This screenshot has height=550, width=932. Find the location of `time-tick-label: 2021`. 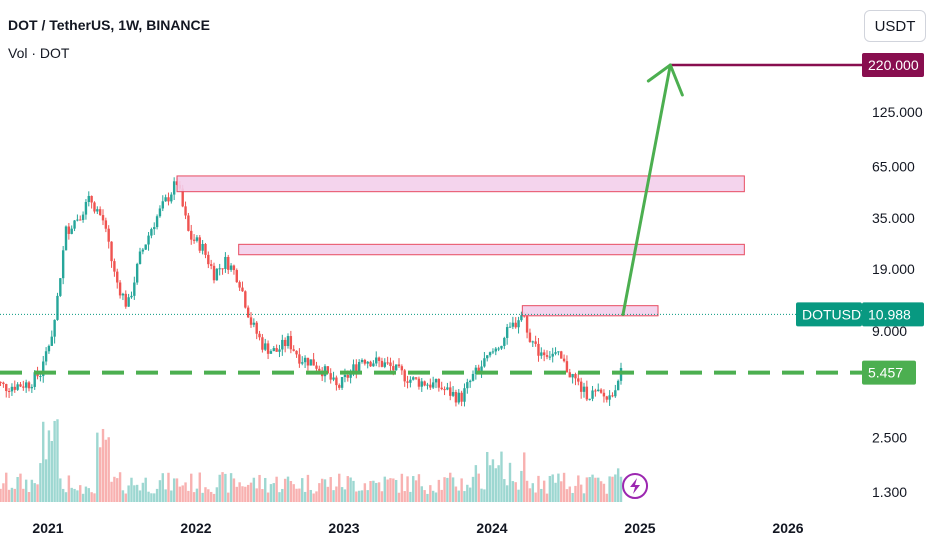

time-tick-label: 2021 is located at coordinates (47, 528).